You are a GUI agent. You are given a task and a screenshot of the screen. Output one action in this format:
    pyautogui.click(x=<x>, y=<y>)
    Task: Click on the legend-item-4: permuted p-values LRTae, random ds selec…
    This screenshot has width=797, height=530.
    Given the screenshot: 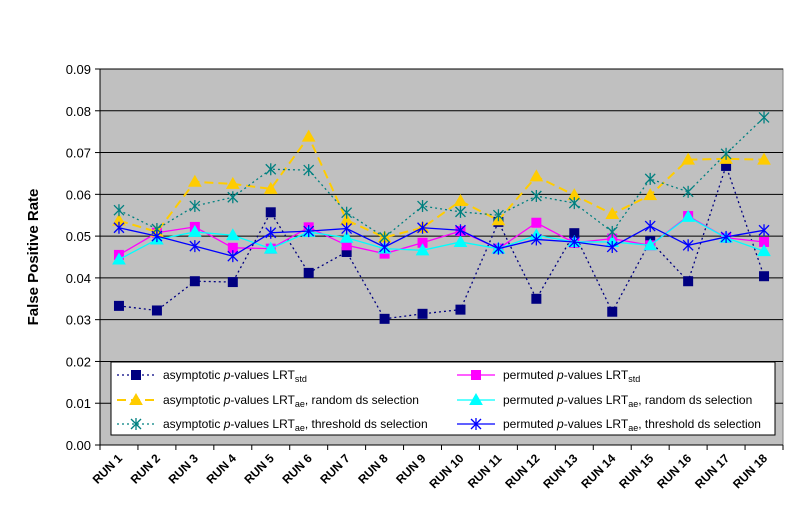 What is the action you would take?
    pyautogui.click(x=604, y=400)
    